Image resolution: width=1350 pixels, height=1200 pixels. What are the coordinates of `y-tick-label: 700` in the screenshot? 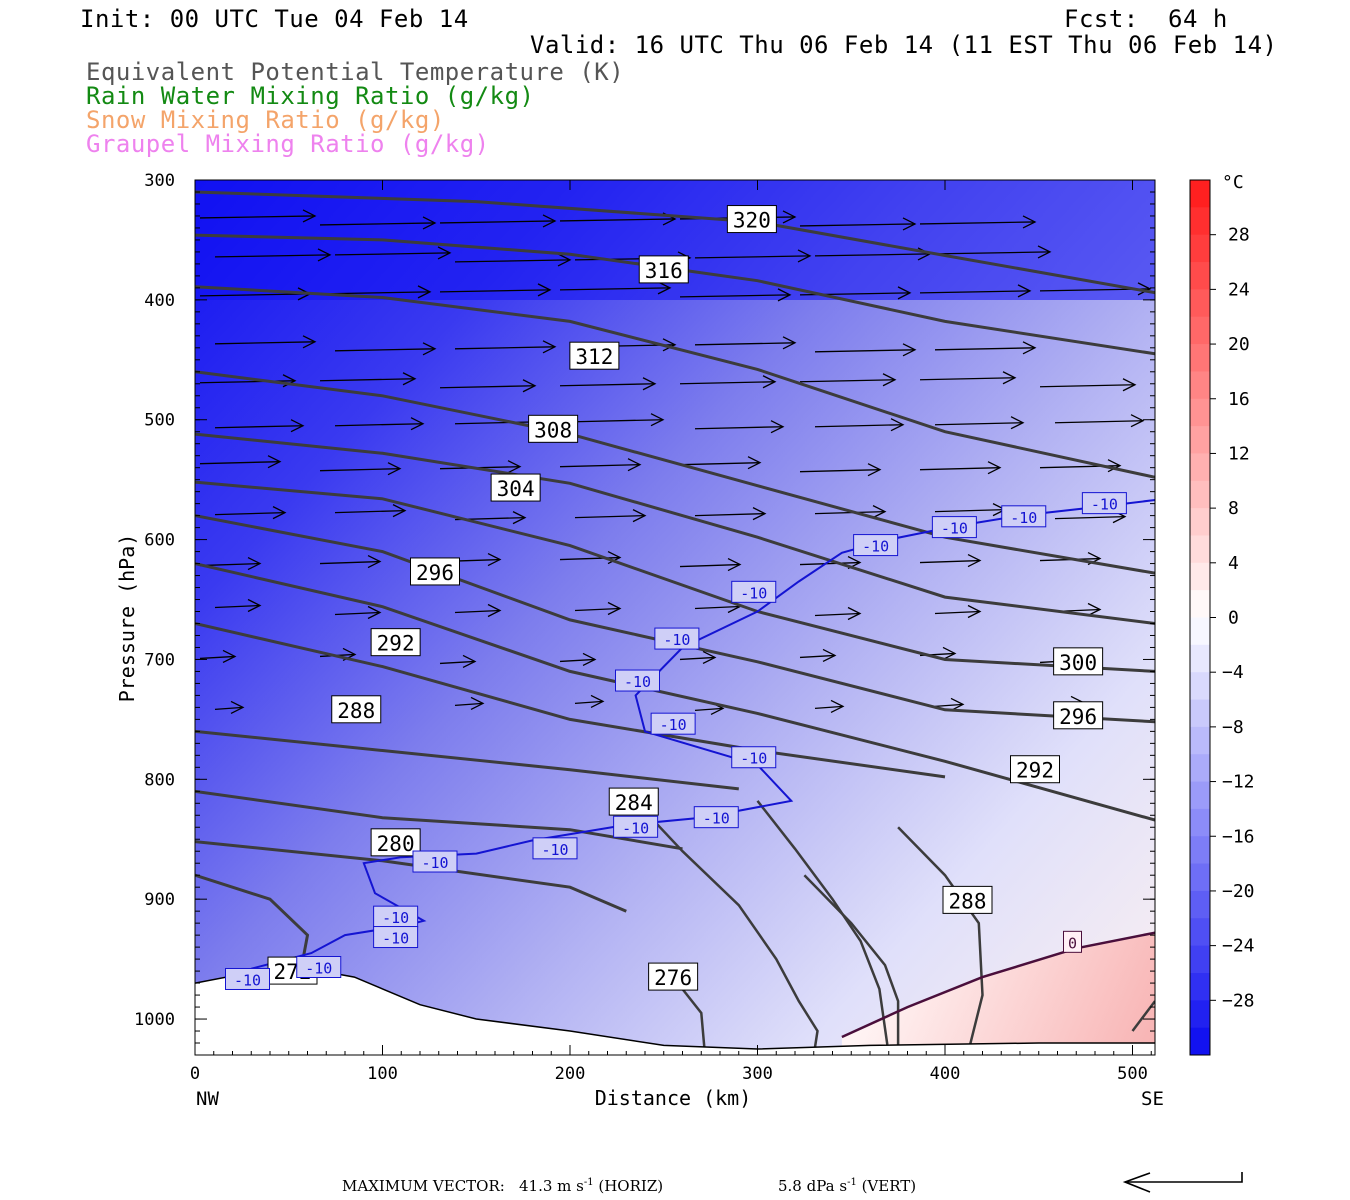 It's located at (159, 660).